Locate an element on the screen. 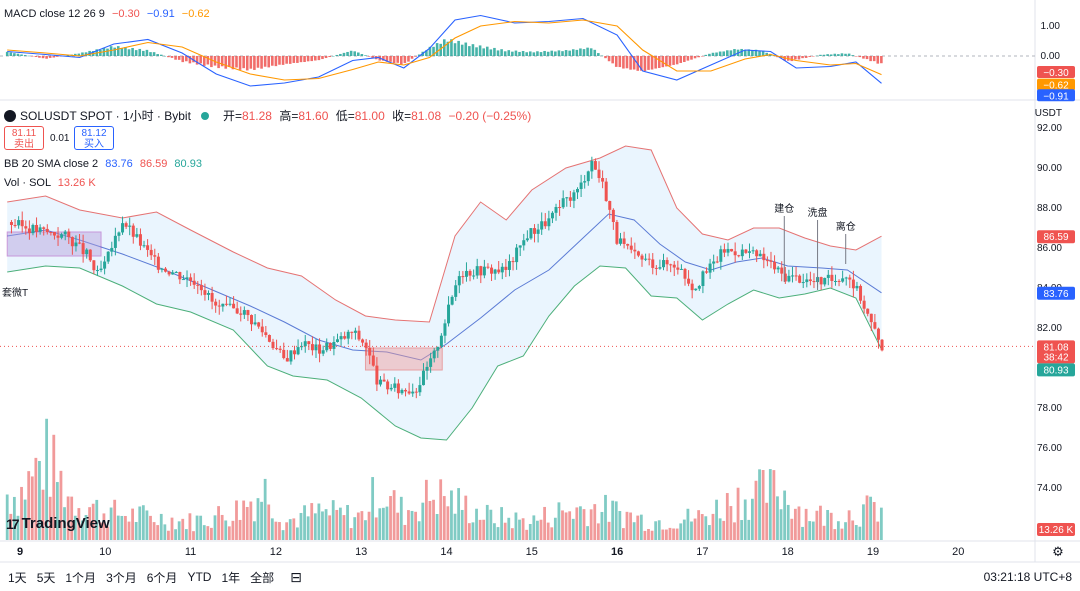  macd-label: MACD close 12 26 9 is located at coordinates (54, 14).